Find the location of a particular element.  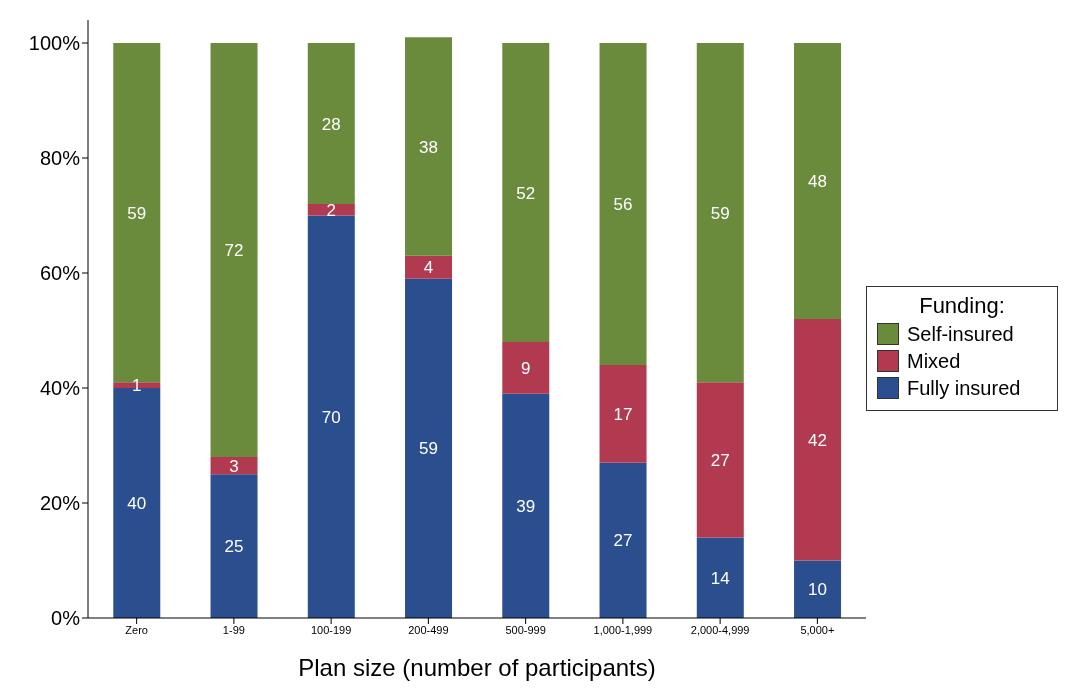

data-label: 48 is located at coordinates (817, 182).